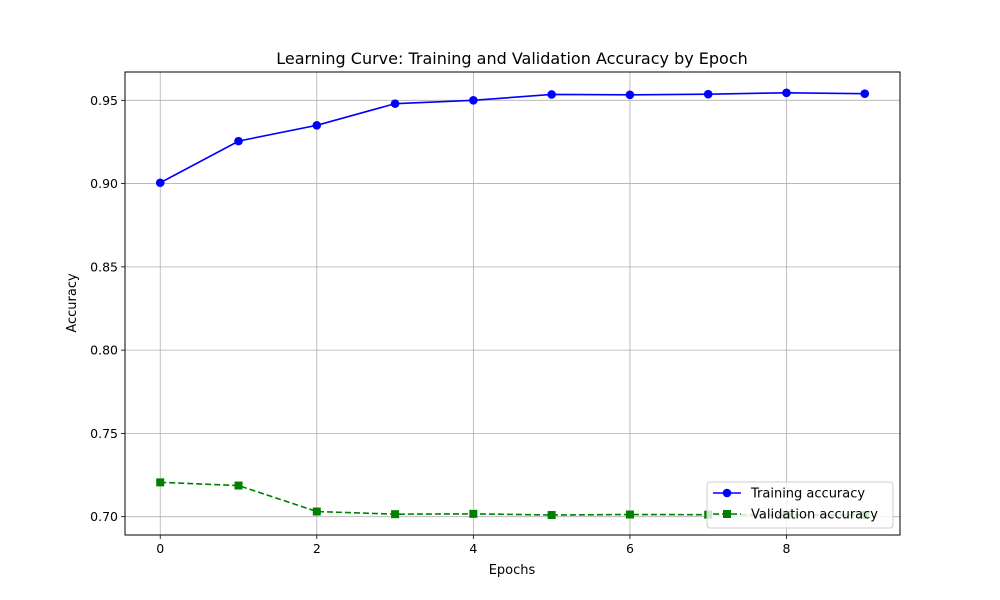 Image resolution: width=1000 pixels, height=600 pixels. I want to click on legend-label: Validation accuracy, so click(814, 515).